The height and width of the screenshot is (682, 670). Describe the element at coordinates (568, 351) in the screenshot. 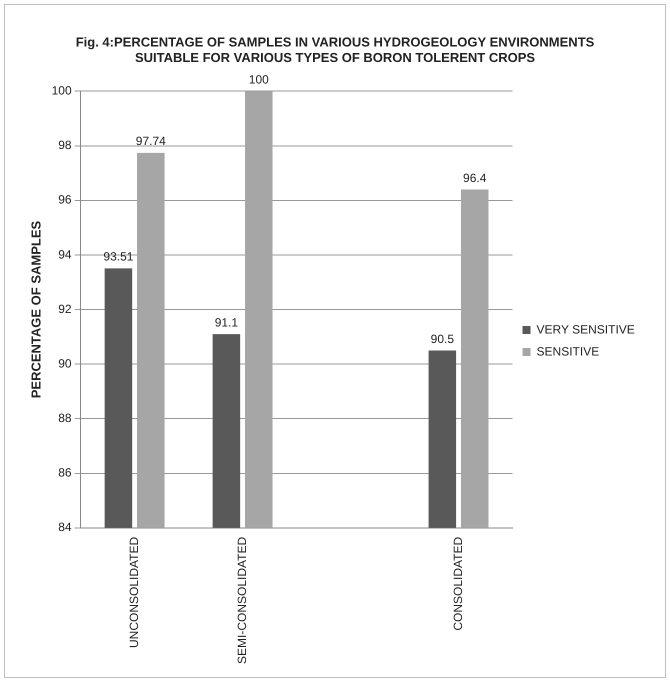

I see `legend-label: SENSITIVE` at that location.